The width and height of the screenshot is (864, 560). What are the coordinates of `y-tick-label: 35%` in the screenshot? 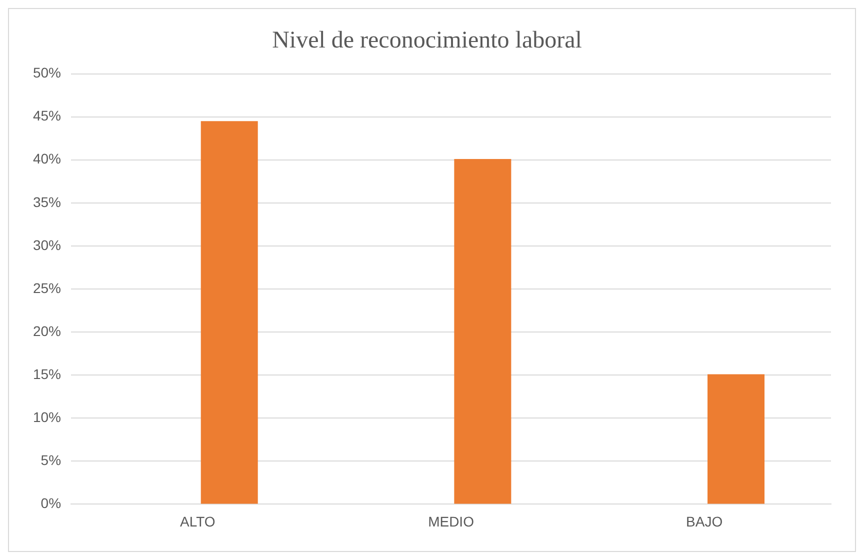 It's located at (47, 202).